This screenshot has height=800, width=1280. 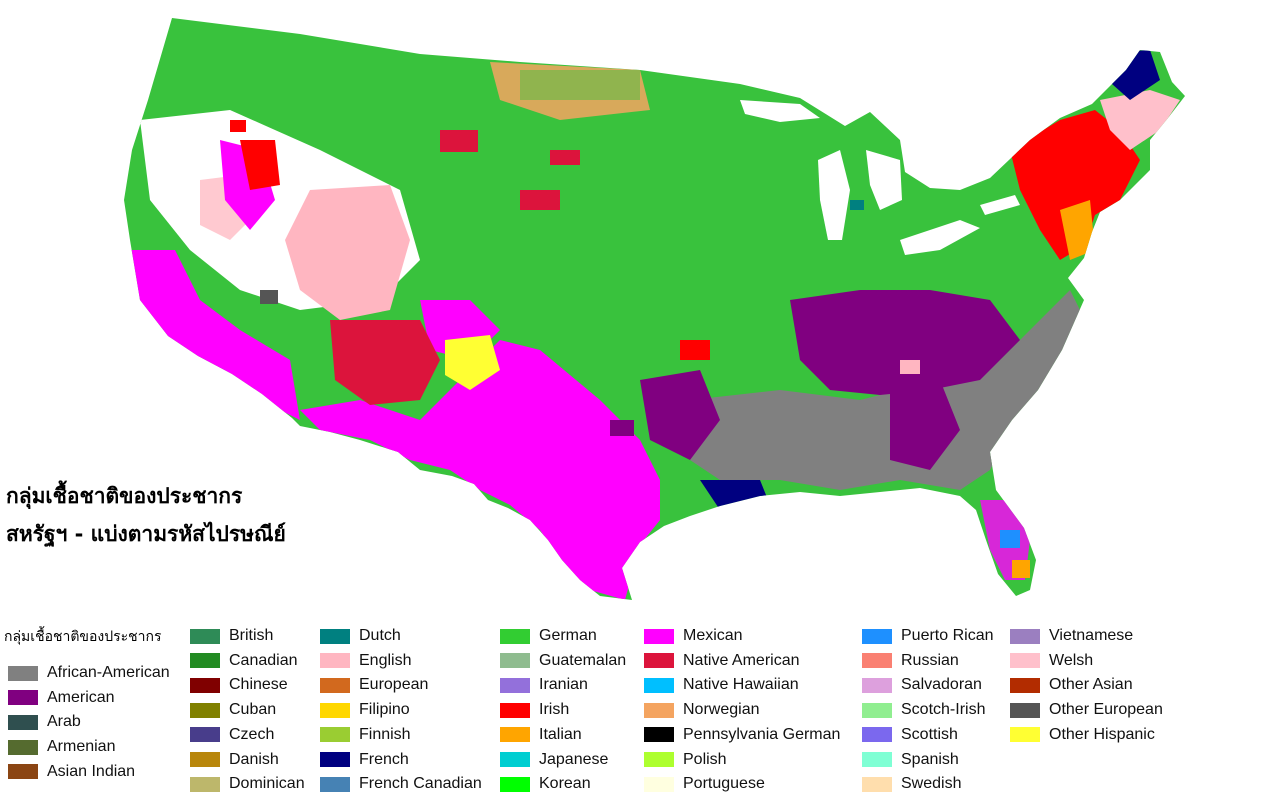 I want to click on legend-label: Armenian, so click(x=81, y=747).